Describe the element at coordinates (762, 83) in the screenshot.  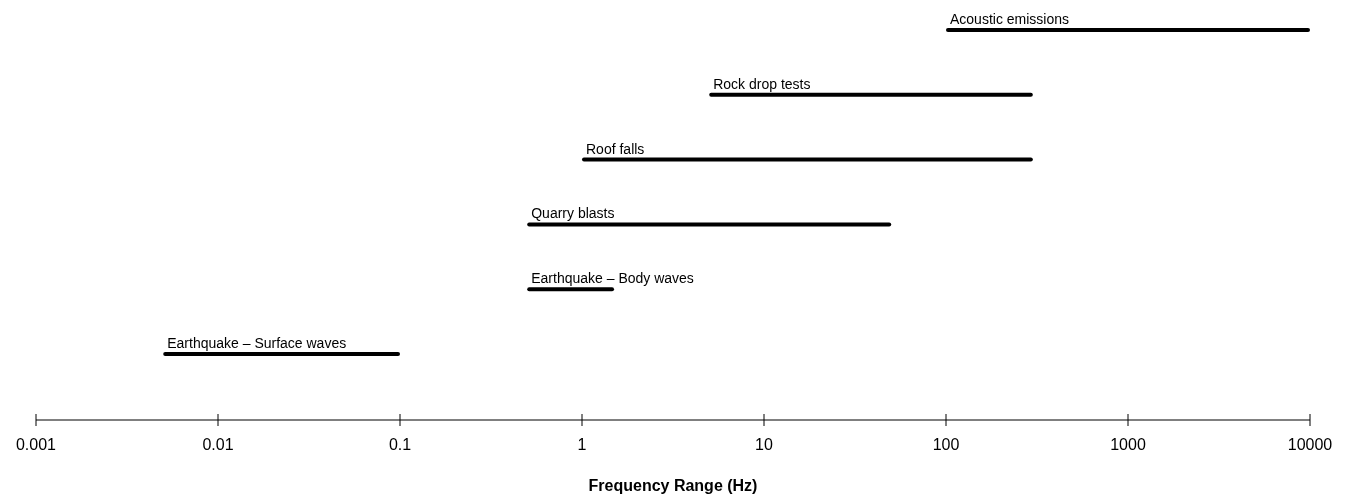
I see `y-tick-label: Rock drop tests` at that location.